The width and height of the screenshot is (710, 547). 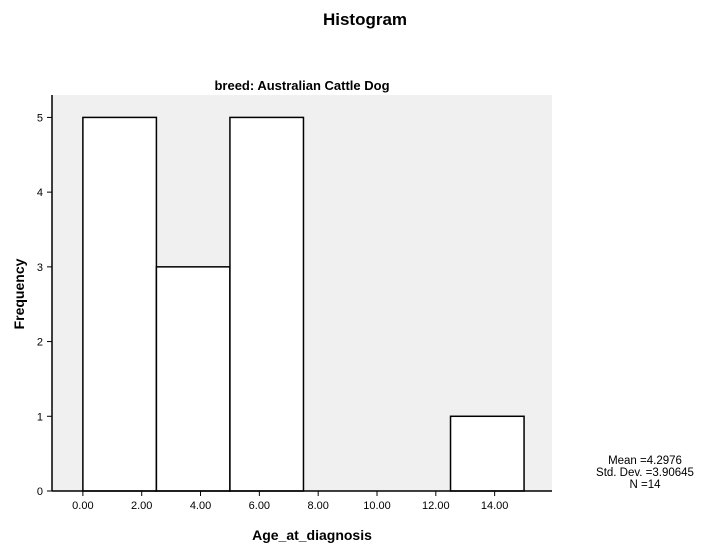 I want to click on x-tick-label-7: 14.00, so click(x=495, y=506).